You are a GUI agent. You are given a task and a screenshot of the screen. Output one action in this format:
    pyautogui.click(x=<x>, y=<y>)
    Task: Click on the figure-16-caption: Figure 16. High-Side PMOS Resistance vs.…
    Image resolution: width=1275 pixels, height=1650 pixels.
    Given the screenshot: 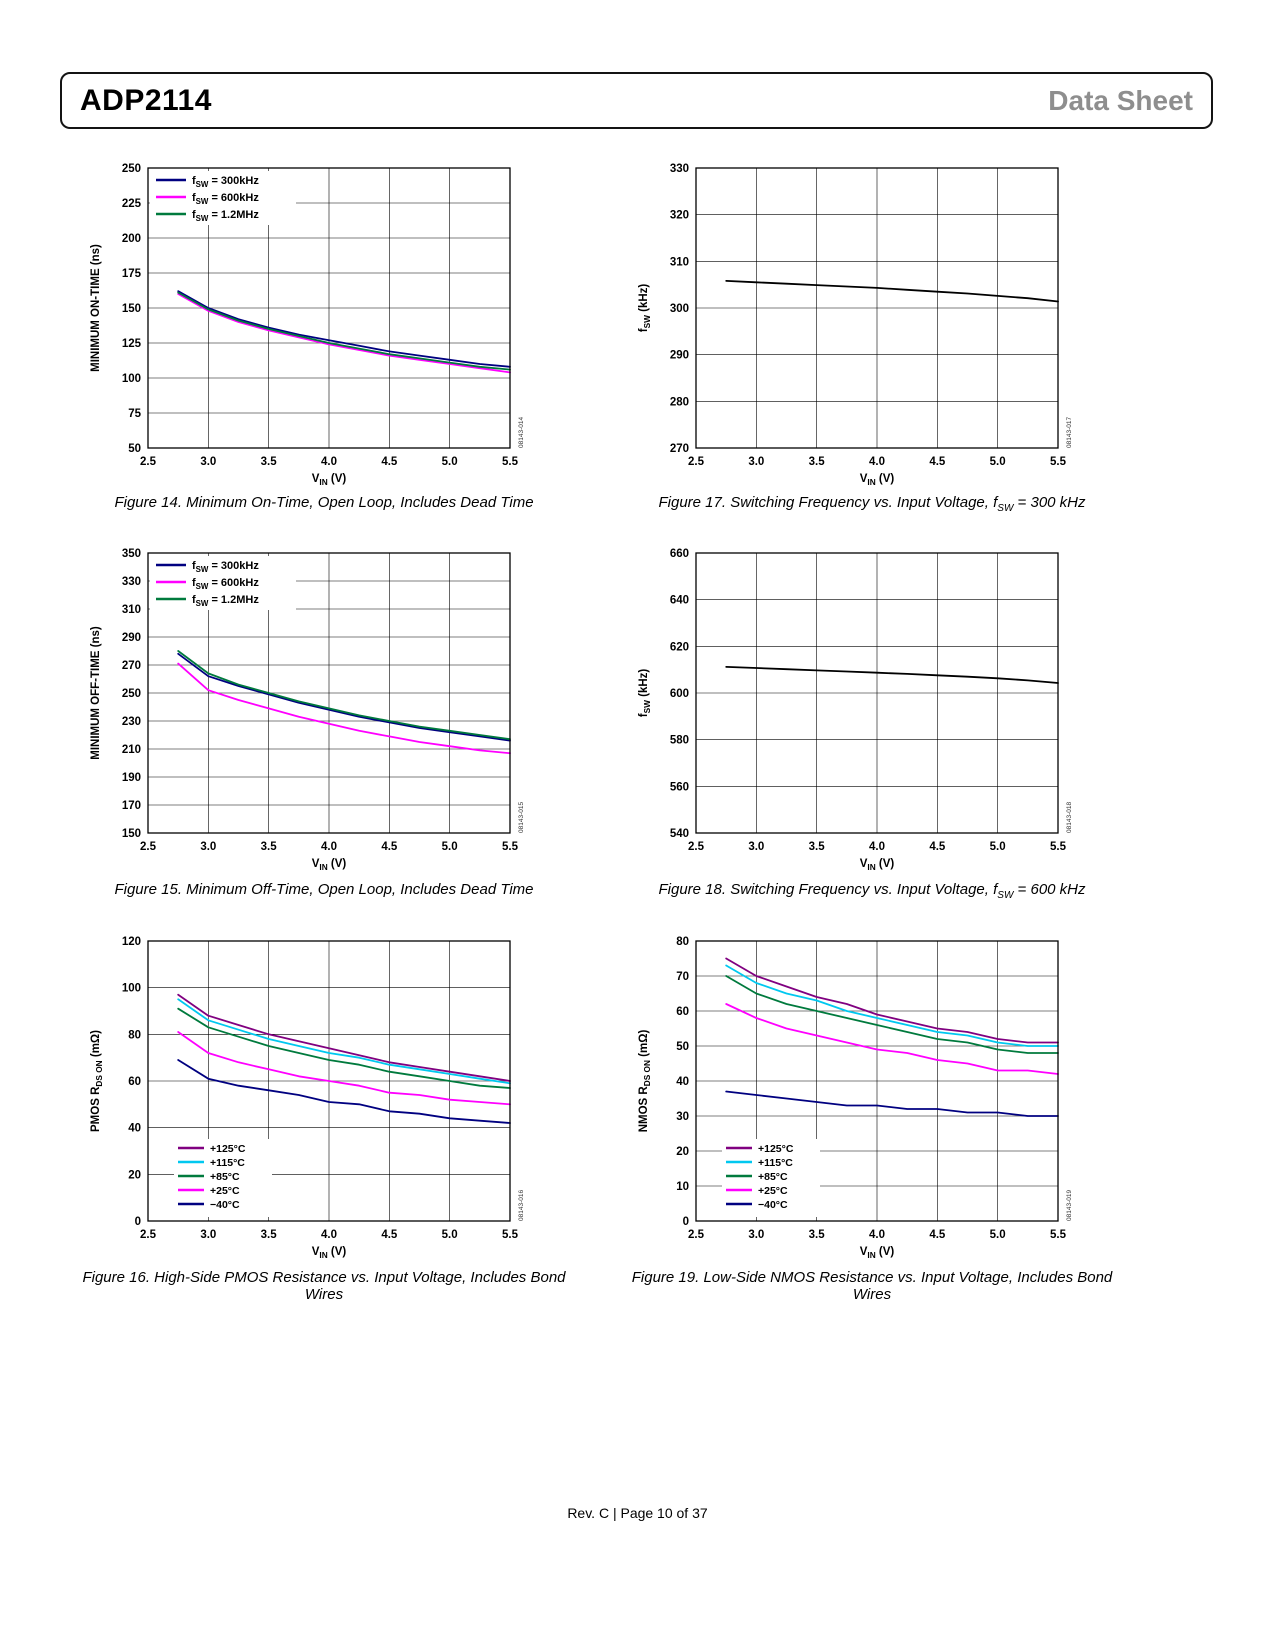 What is the action you would take?
    pyautogui.click(x=324, y=1286)
    